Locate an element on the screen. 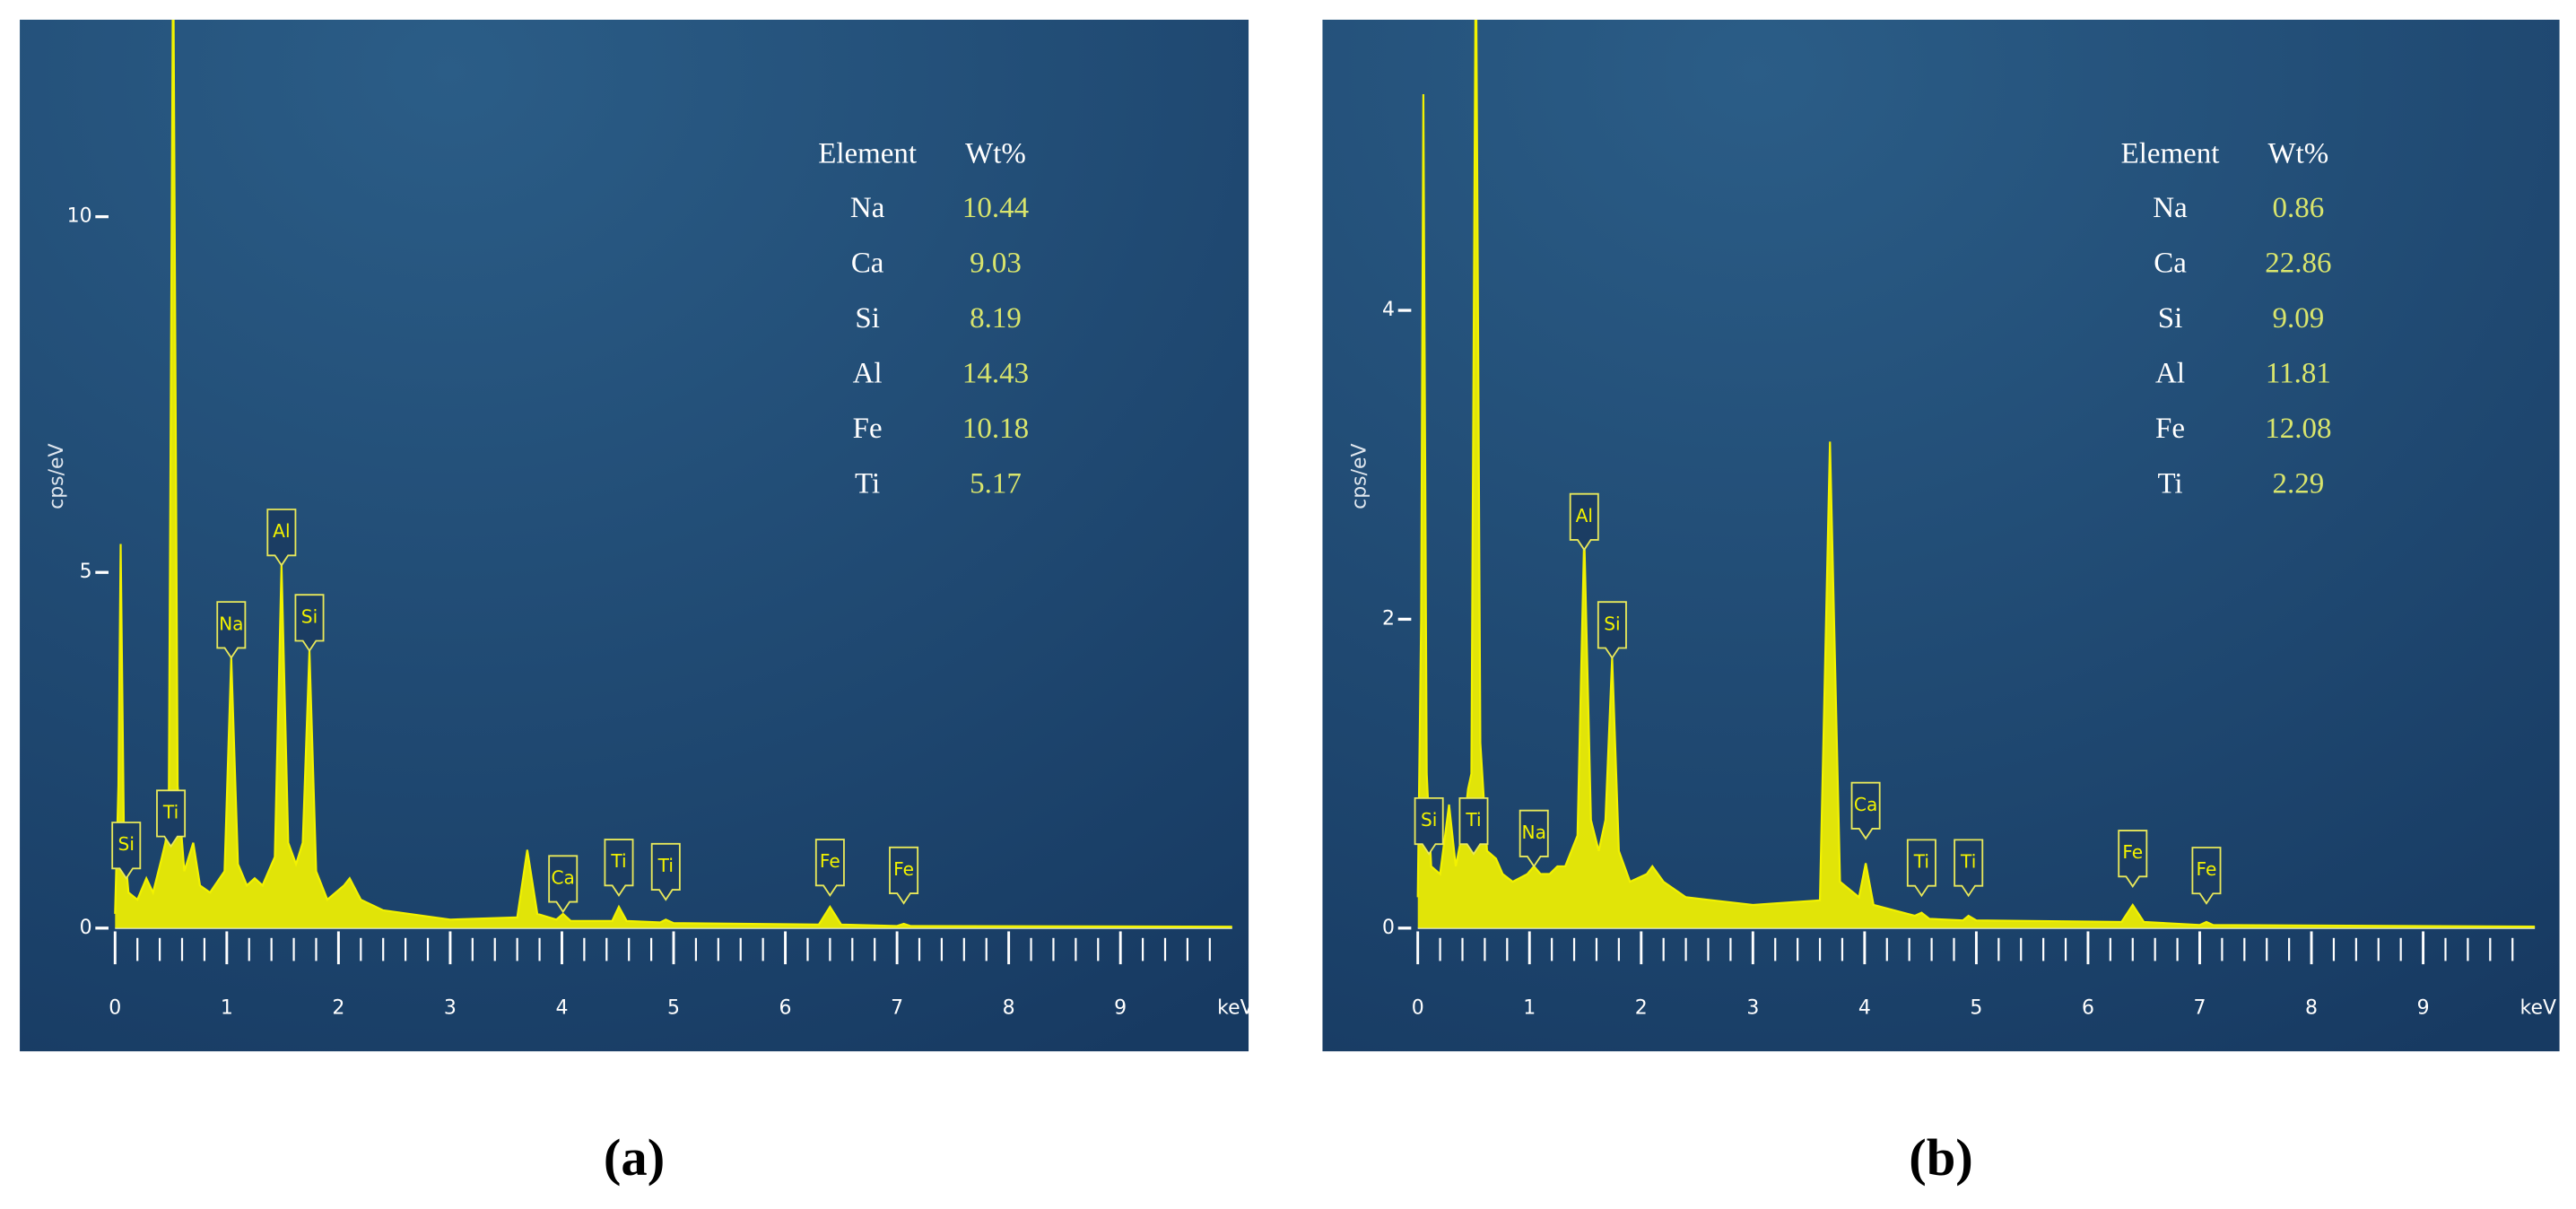 The height and width of the screenshot is (1209, 2576). table-value: 12.08 is located at coordinates (2298, 429).